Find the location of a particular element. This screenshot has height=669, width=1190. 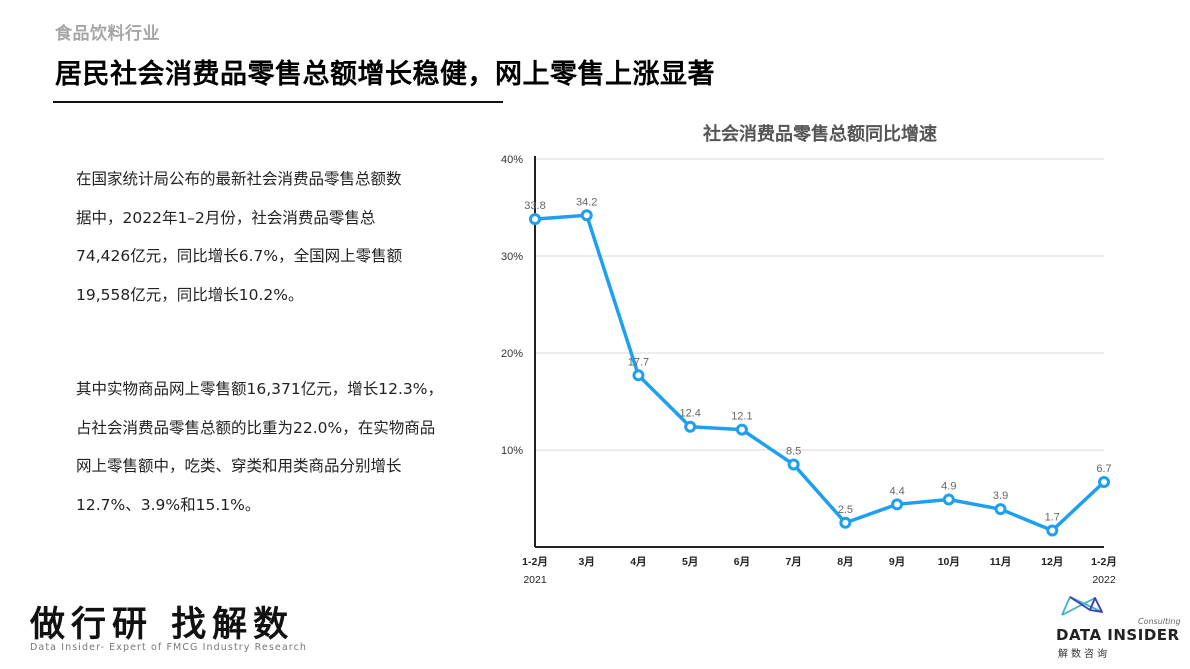

data-label: 12.4 is located at coordinates (689, 414).